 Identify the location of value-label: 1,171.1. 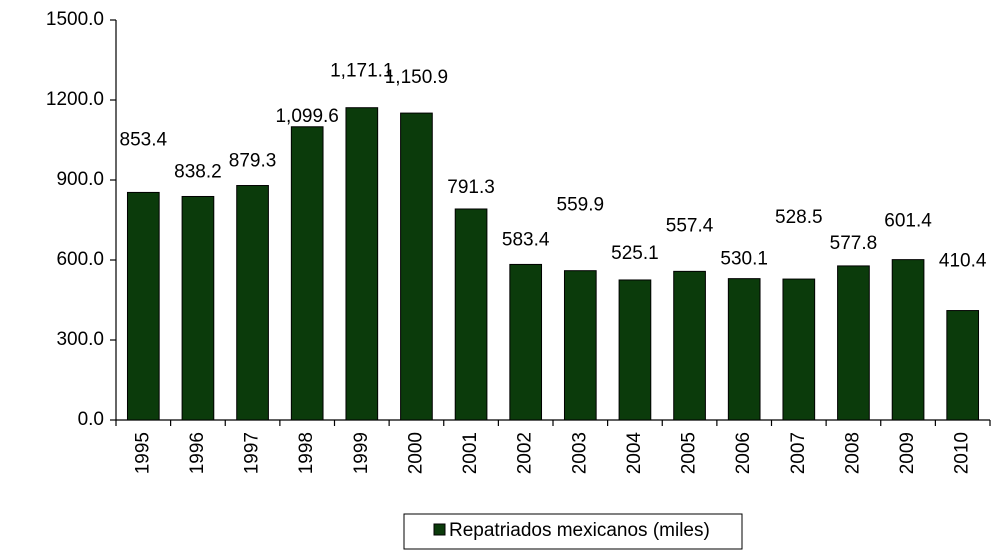
(361, 71).